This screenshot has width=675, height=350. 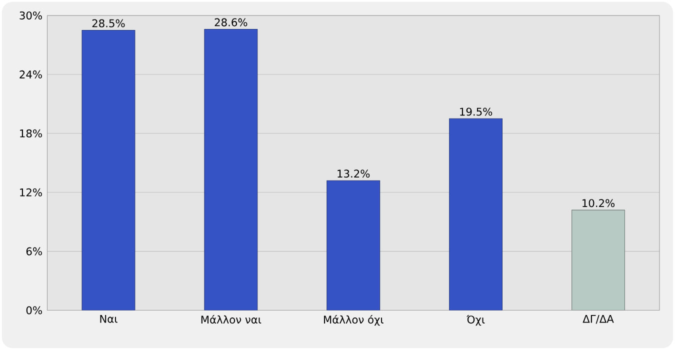 What do you see at coordinates (475, 320) in the screenshot?
I see `x-tick-label: Όχι` at bounding box center [475, 320].